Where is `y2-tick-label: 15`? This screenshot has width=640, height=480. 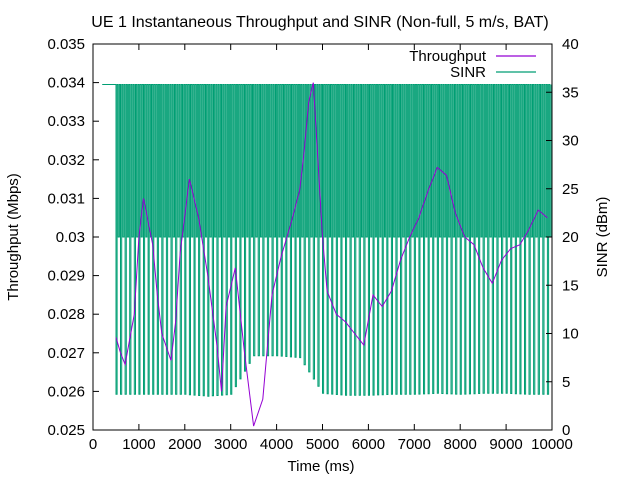 y2-tick-label: 15 is located at coordinates (570, 285).